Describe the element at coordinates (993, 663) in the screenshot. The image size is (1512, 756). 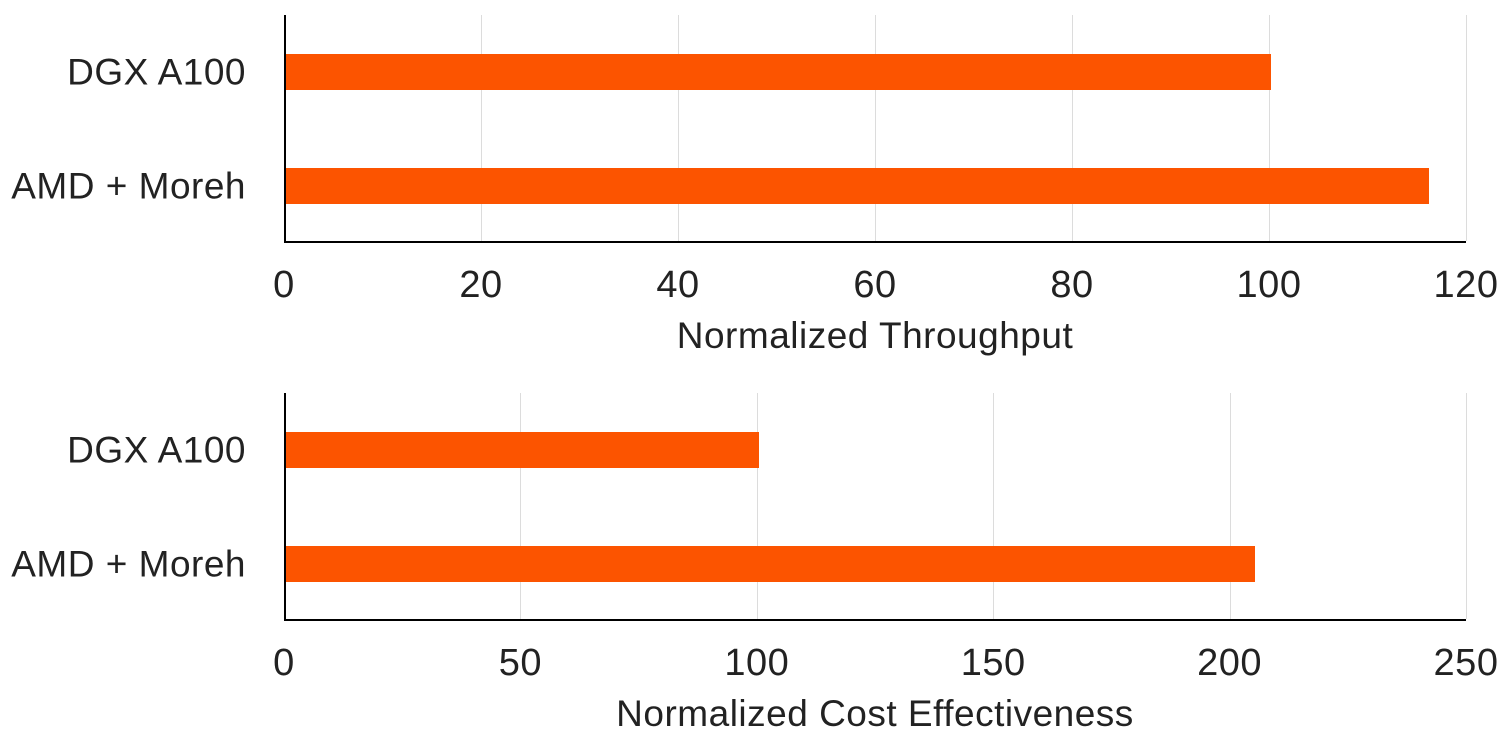
I see `x-tick-label: 150` at that location.